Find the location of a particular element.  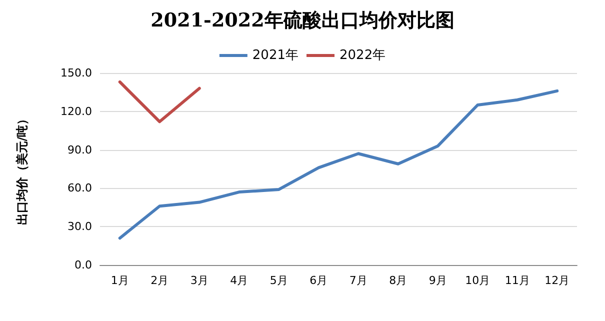

x-tick-label: 4月 is located at coordinates (239, 280).